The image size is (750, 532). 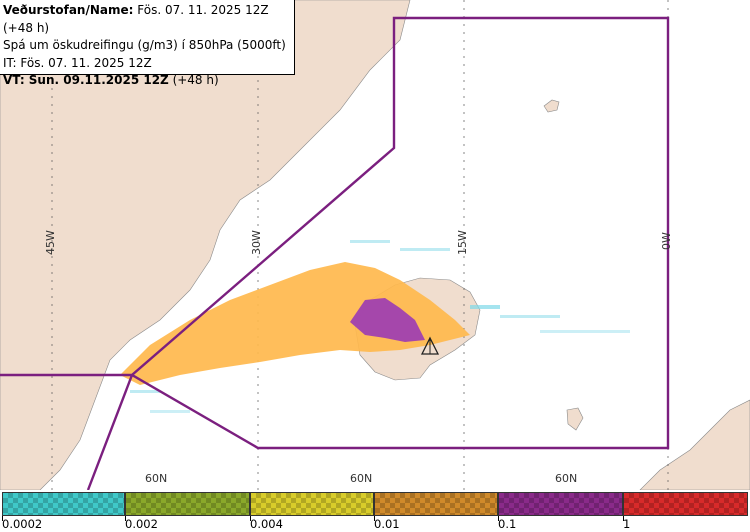 I want to click on lat-label-60n-b: 60N, so click(x=361, y=478).